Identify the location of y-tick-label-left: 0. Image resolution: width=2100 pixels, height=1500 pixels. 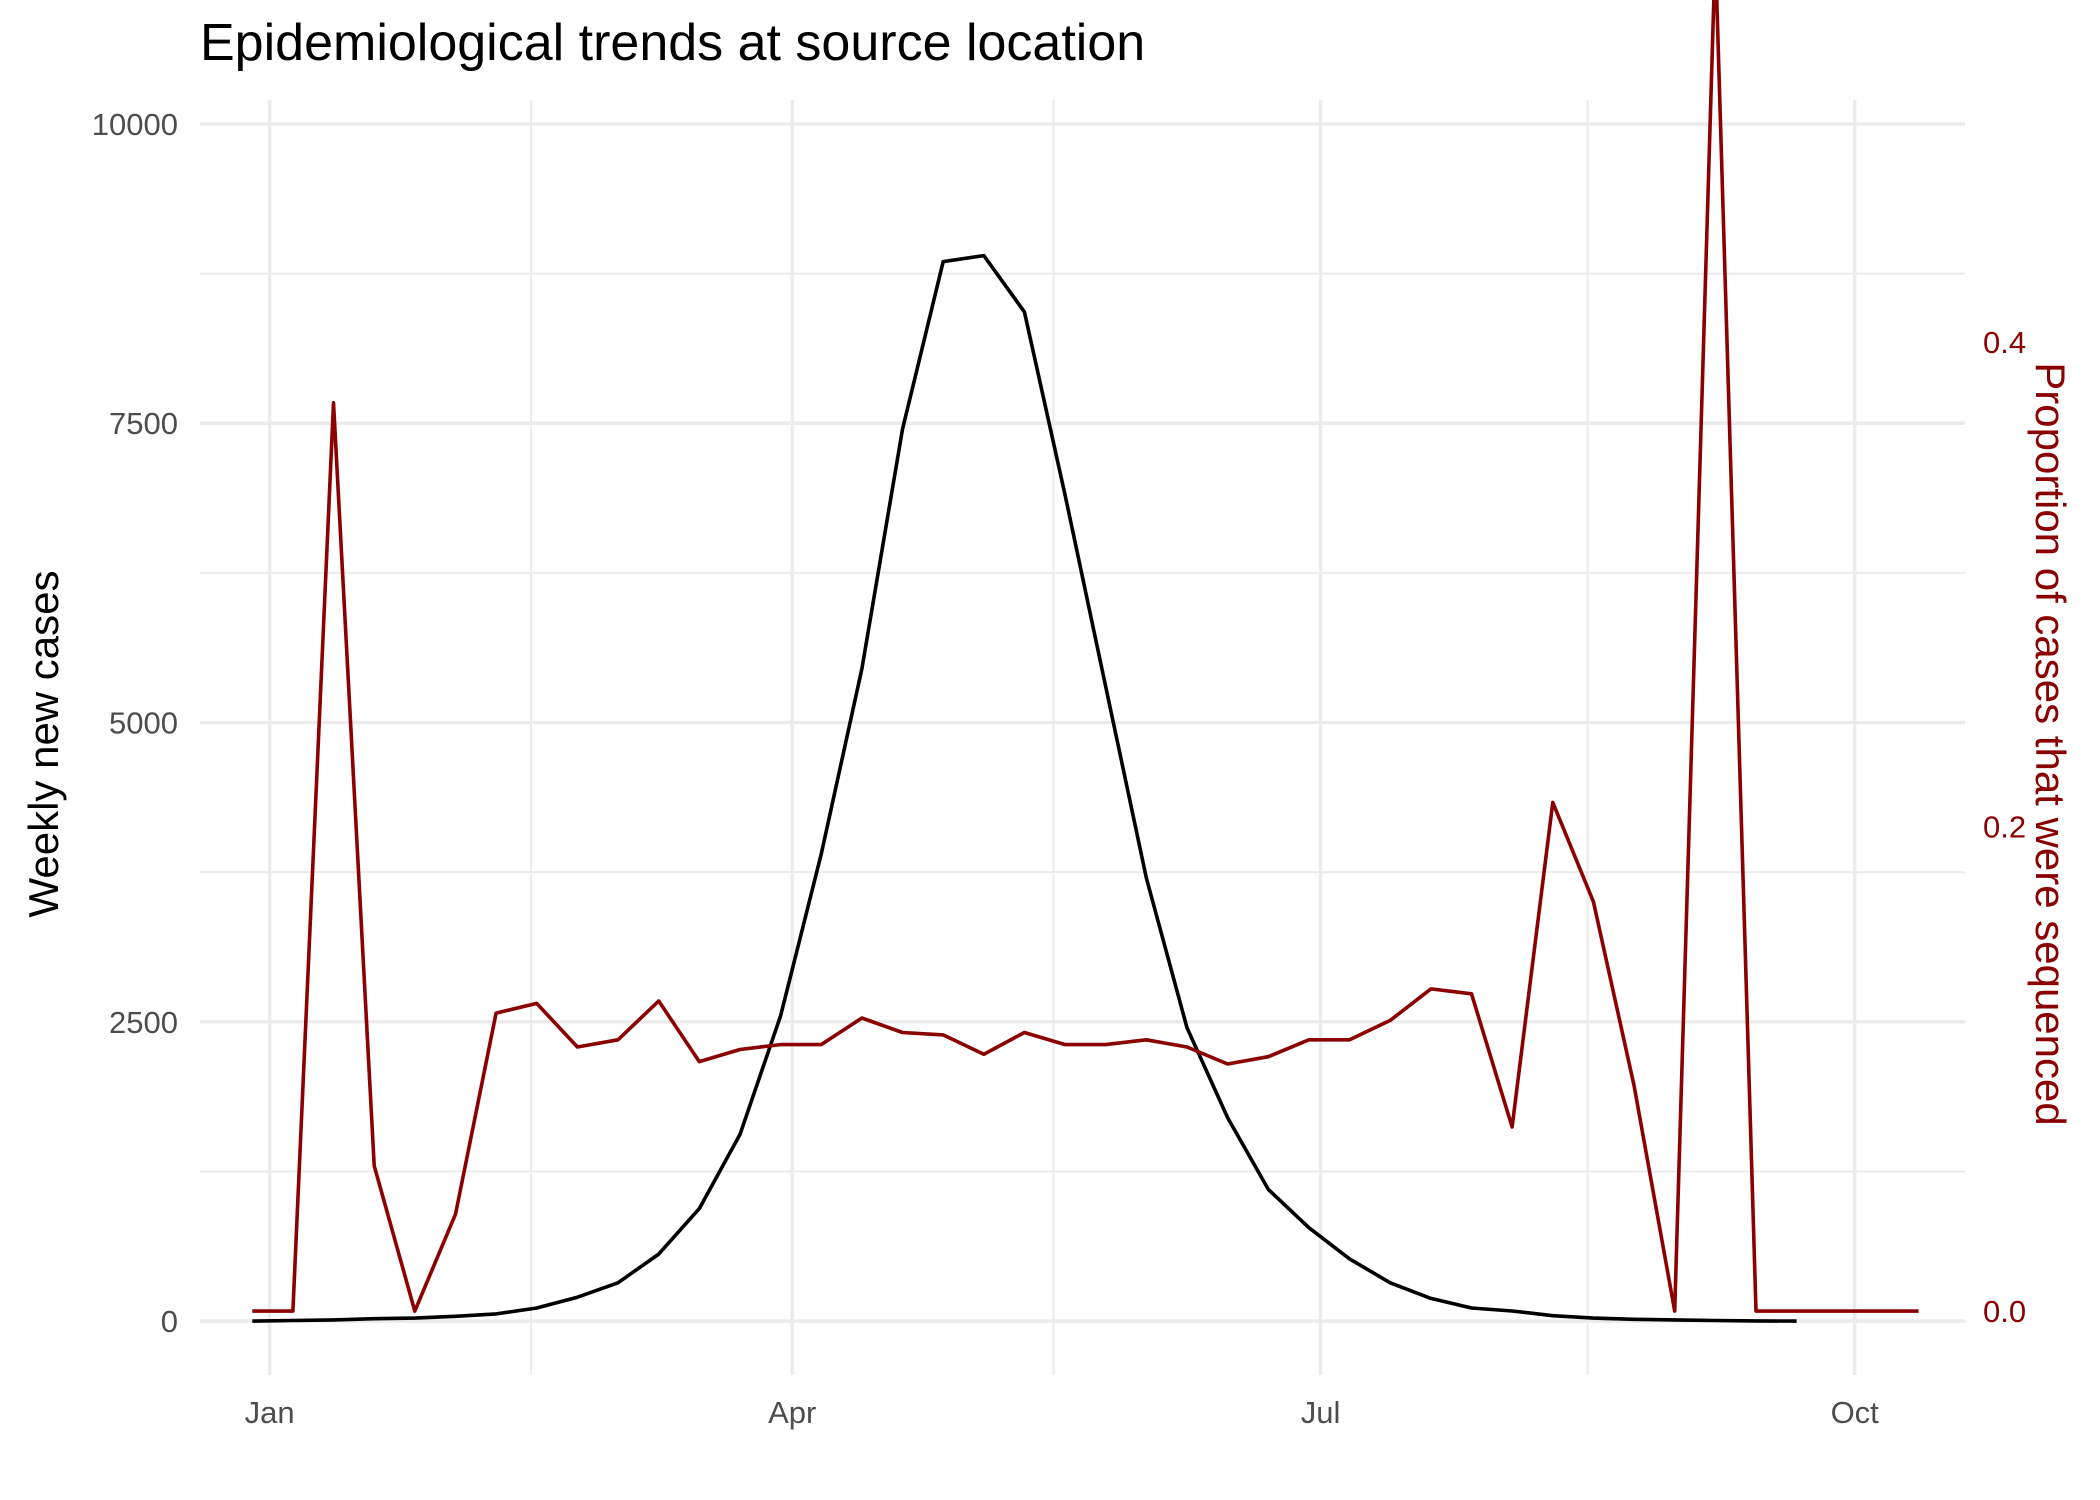
(169, 1321).